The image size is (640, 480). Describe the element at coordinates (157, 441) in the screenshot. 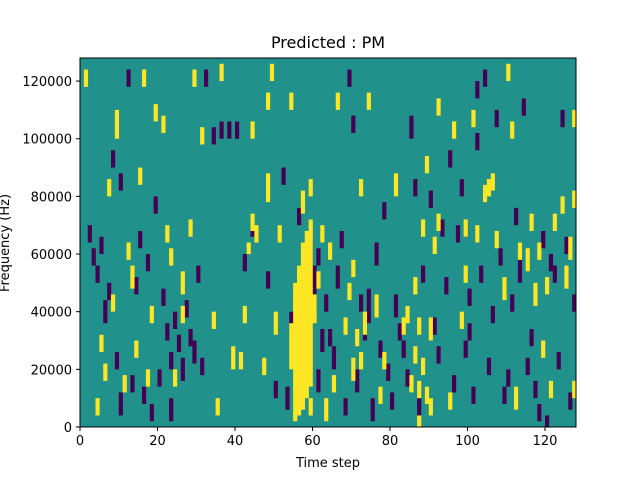

I see `x-tick-label: 20` at that location.